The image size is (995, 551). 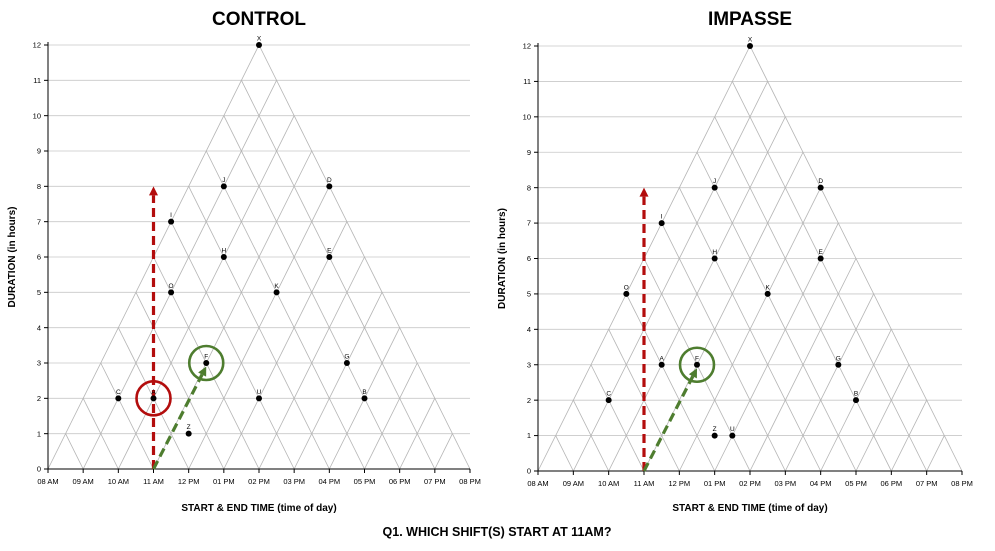 What do you see at coordinates (497, 532) in the screenshot?
I see `question-text: Q1. WHICH SHIFT(S) START AT 11AM?` at bounding box center [497, 532].